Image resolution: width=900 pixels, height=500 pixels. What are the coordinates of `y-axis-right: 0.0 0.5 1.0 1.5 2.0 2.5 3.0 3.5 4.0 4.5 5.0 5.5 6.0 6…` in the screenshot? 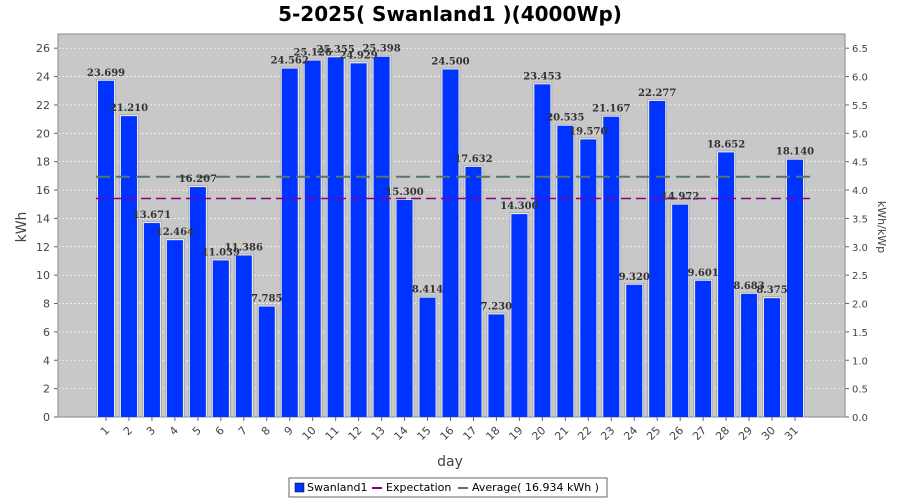 It's located at (856, 234).